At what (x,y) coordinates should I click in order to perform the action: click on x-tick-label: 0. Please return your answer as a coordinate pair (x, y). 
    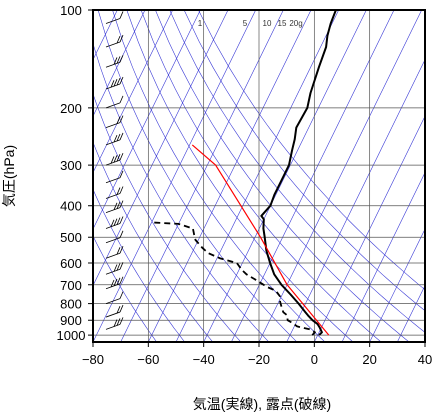
    Looking at the image, I should click on (314, 359).